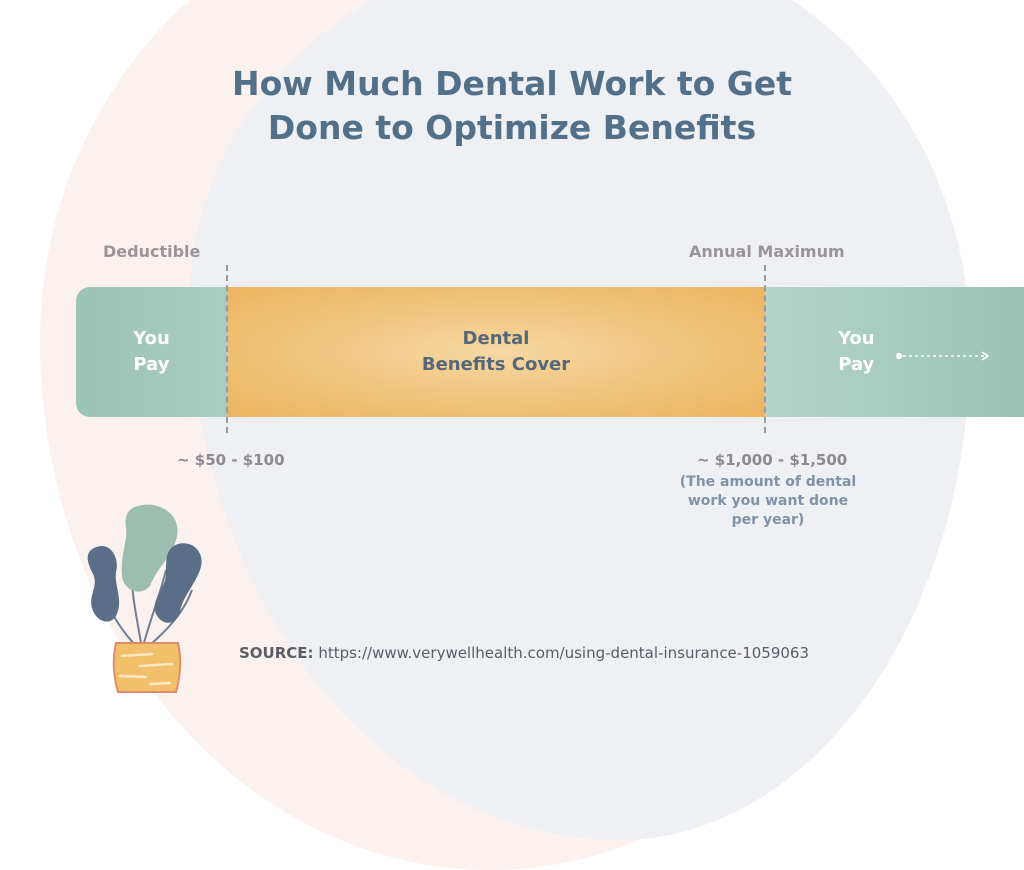 This screenshot has width=1024, height=870. I want to click on annual-maximum-divider, so click(765, 349).